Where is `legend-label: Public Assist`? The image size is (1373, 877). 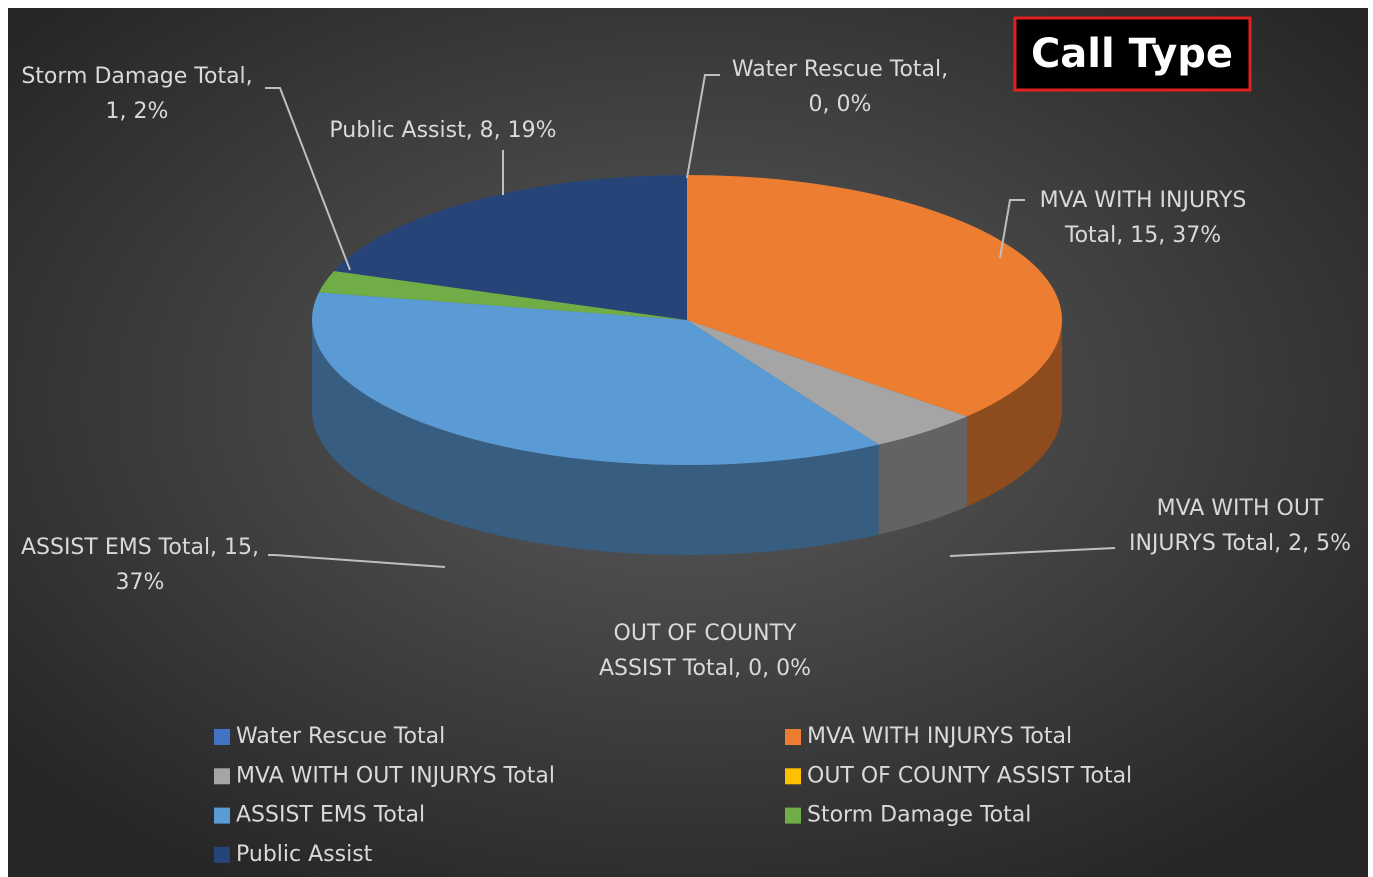 legend-label: Public Assist is located at coordinates (304, 854).